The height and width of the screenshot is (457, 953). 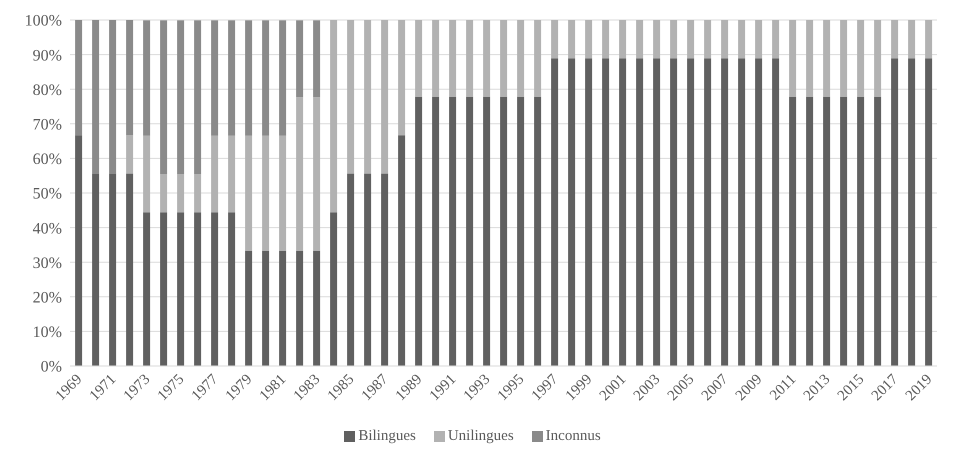 What do you see at coordinates (273, 388) in the screenshot?
I see `x-tick-label: 1981` at bounding box center [273, 388].